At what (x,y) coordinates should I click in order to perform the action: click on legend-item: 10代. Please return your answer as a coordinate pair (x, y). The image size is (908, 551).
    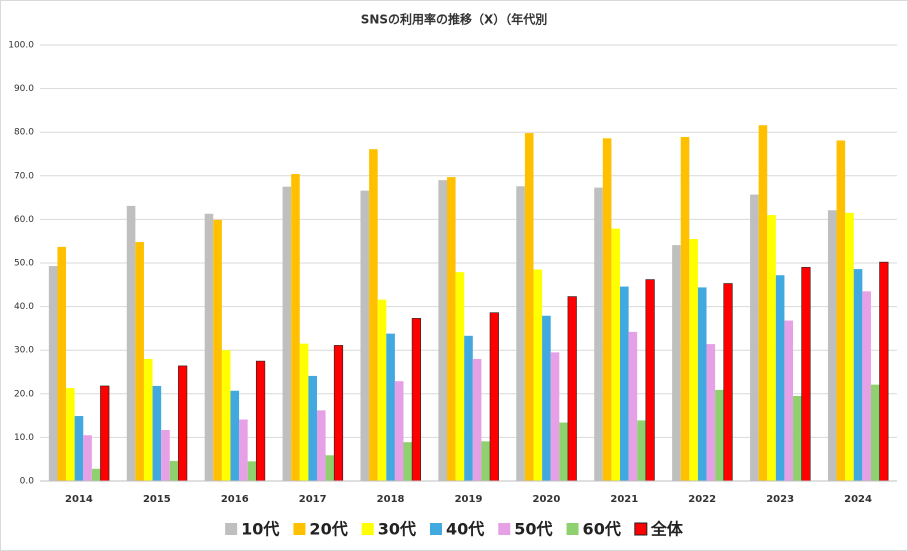
    Looking at the image, I should click on (252, 529).